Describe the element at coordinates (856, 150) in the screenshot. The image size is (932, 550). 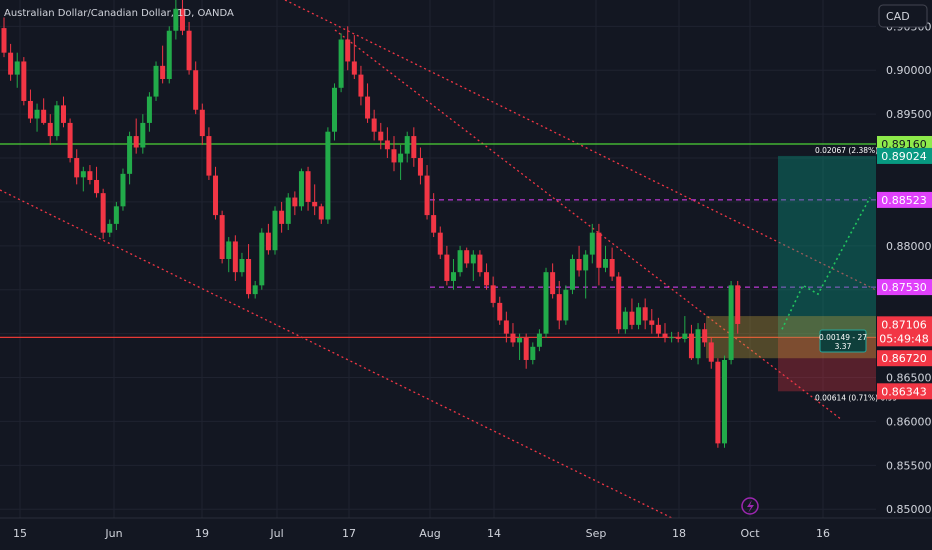
I see `target-stats-label: 0.02067 (2.38%) 1.03` at that location.